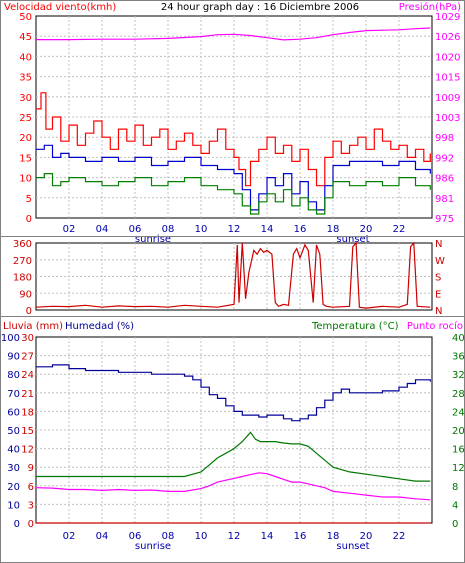 The image size is (465, 563). I want to click on rain-ytick-10: 0, so click(31, 524).